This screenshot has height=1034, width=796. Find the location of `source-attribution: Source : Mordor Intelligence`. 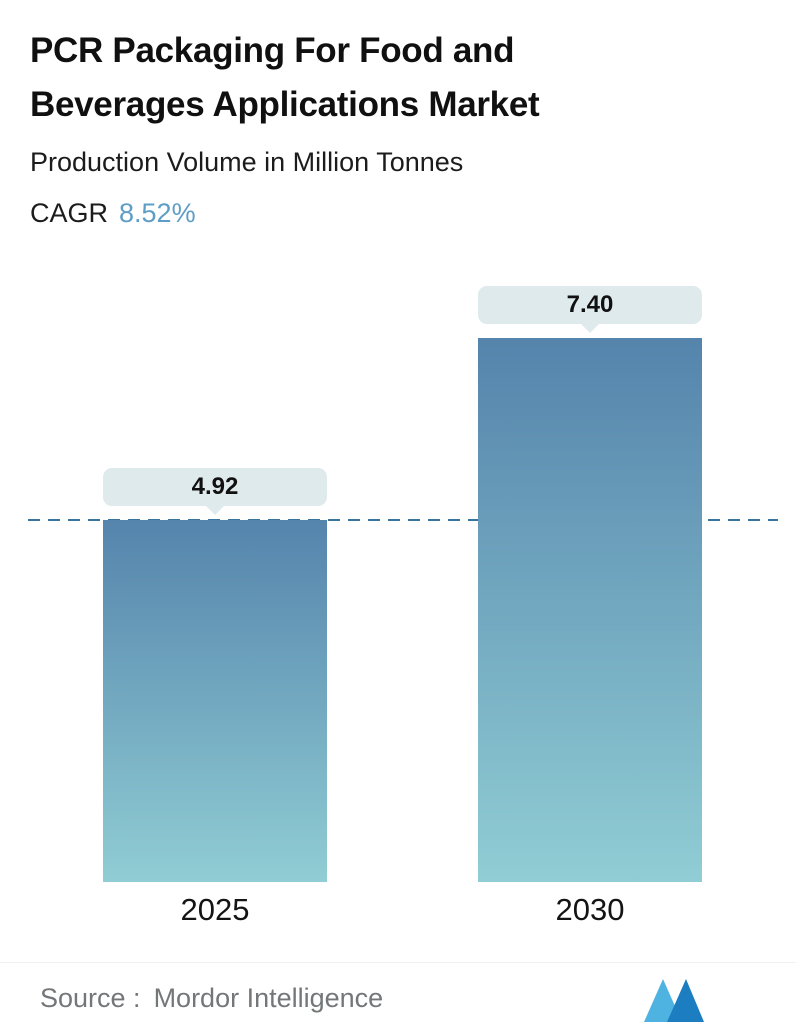

source-attribution: Source : Mordor Intelligence is located at coordinates (211, 998).